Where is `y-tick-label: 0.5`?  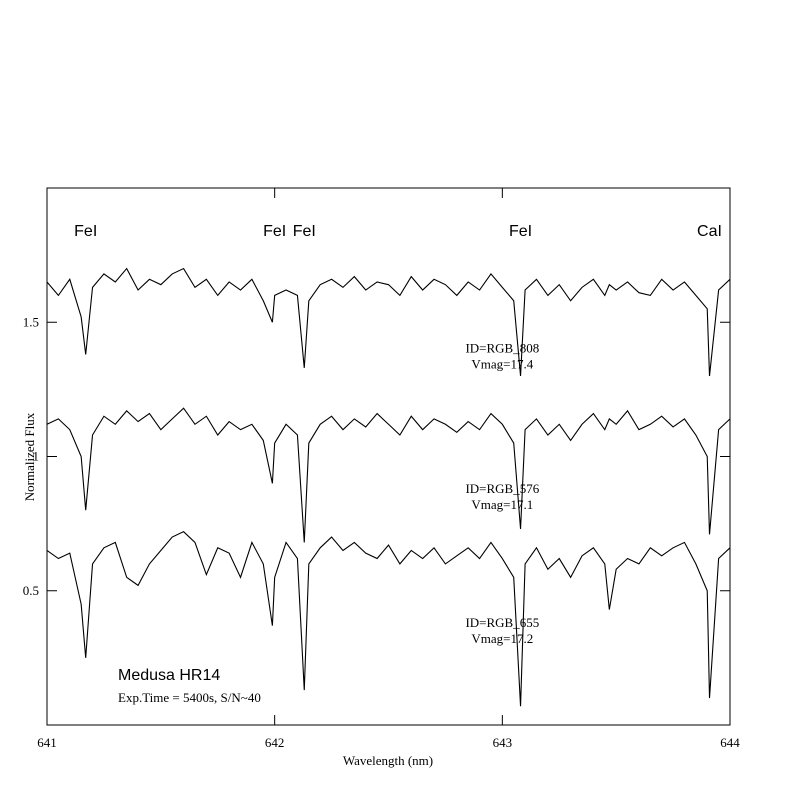
y-tick-label: 0.5 is located at coordinates (31, 590).